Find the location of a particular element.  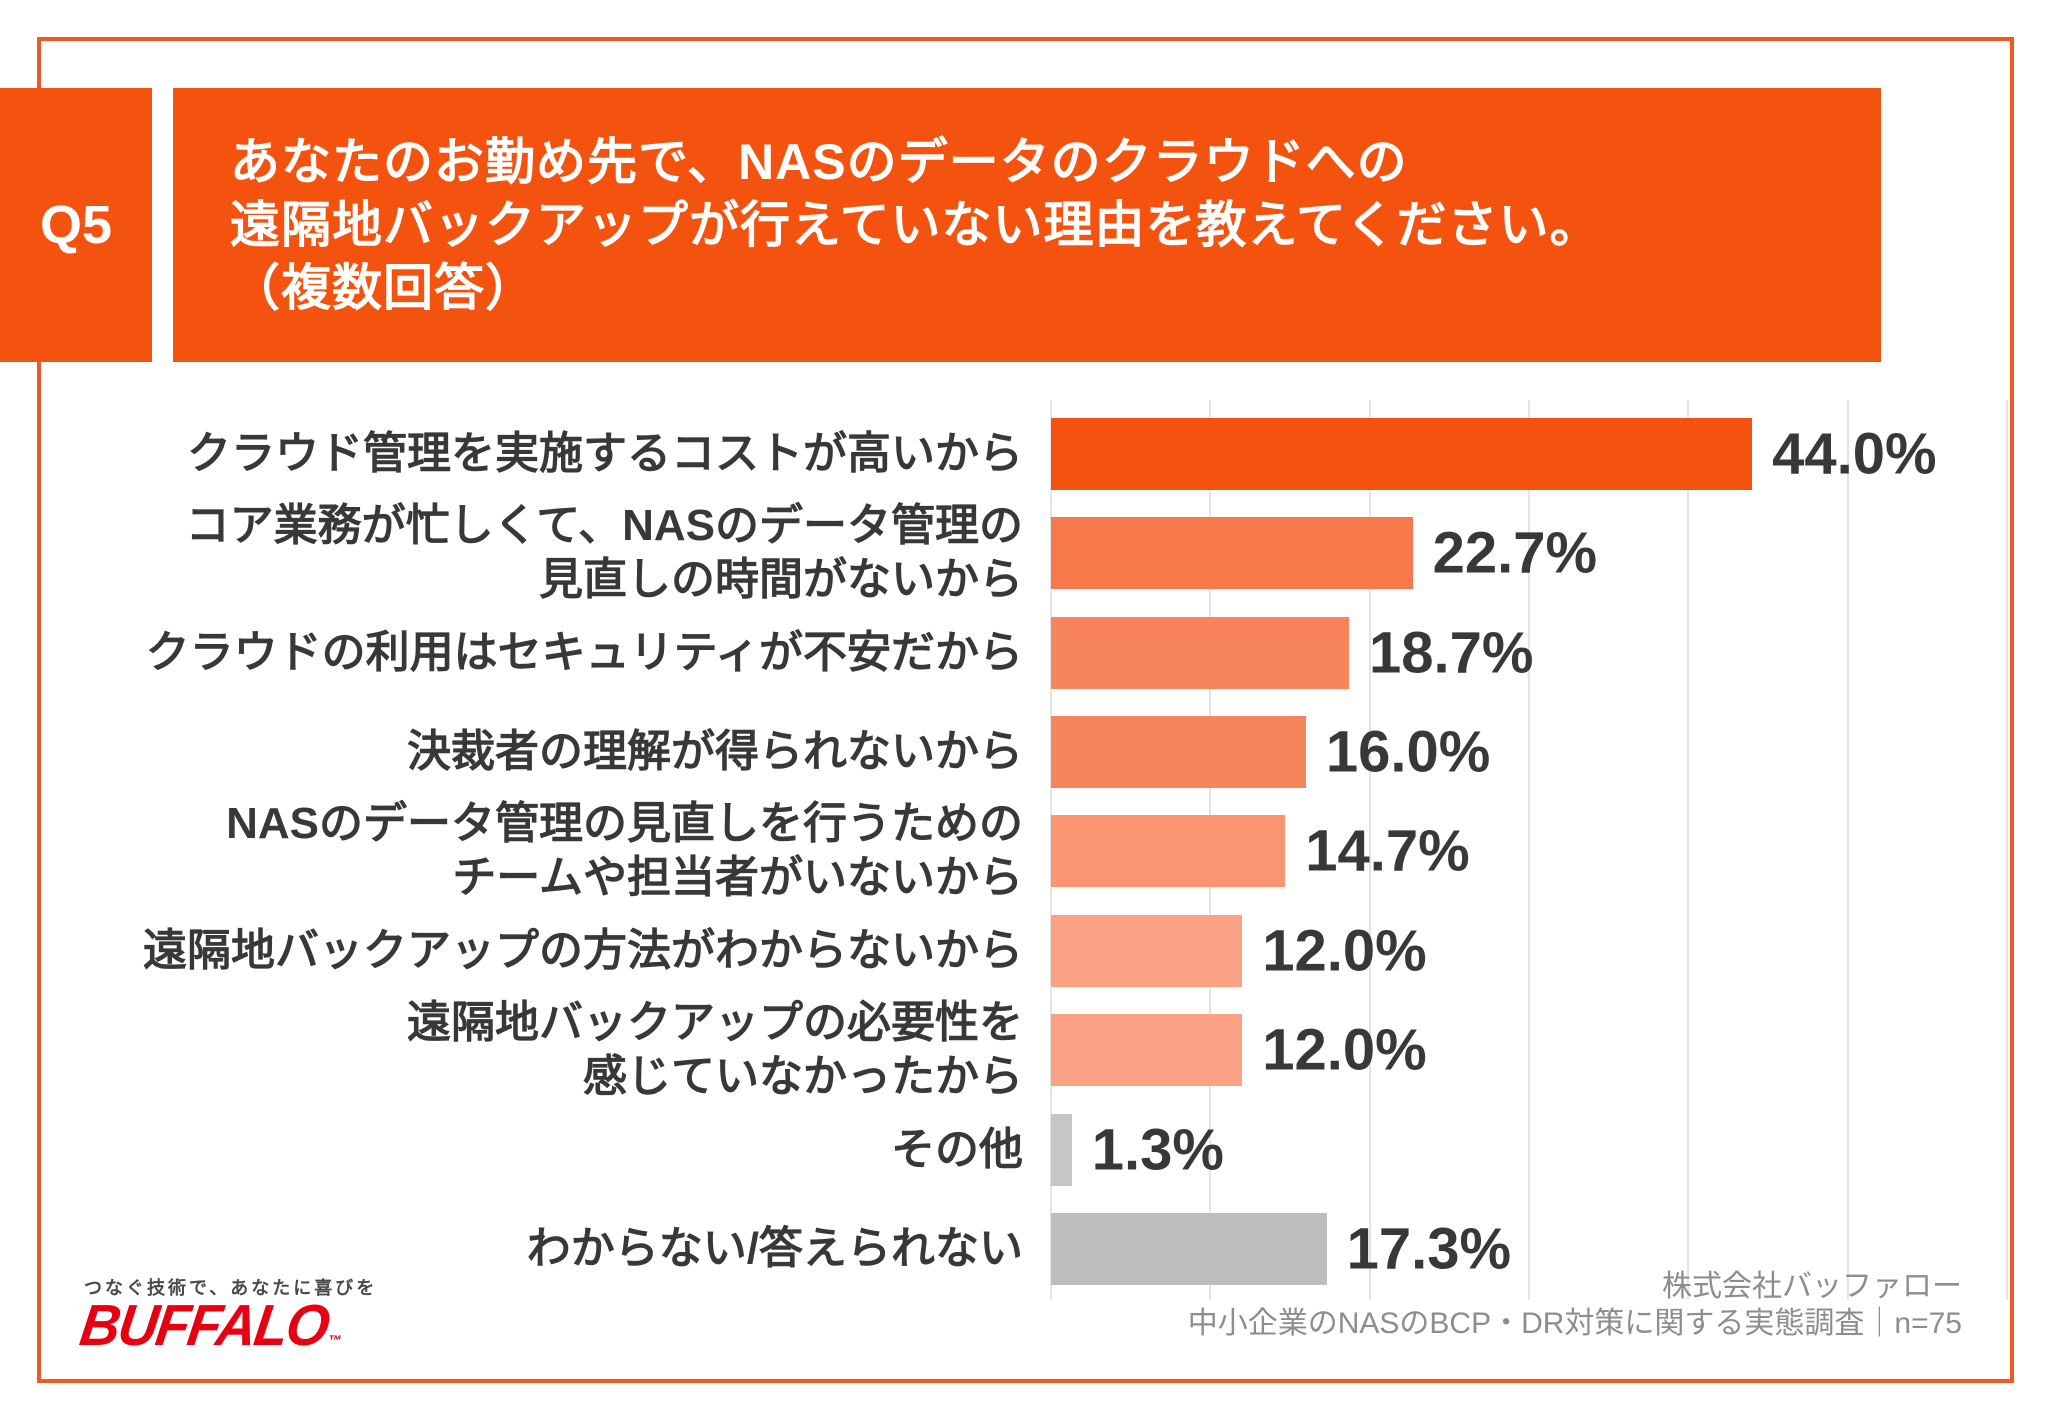

category-label: 遠隔地バックアップの方法がわからないから is located at coordinates (511, 951).